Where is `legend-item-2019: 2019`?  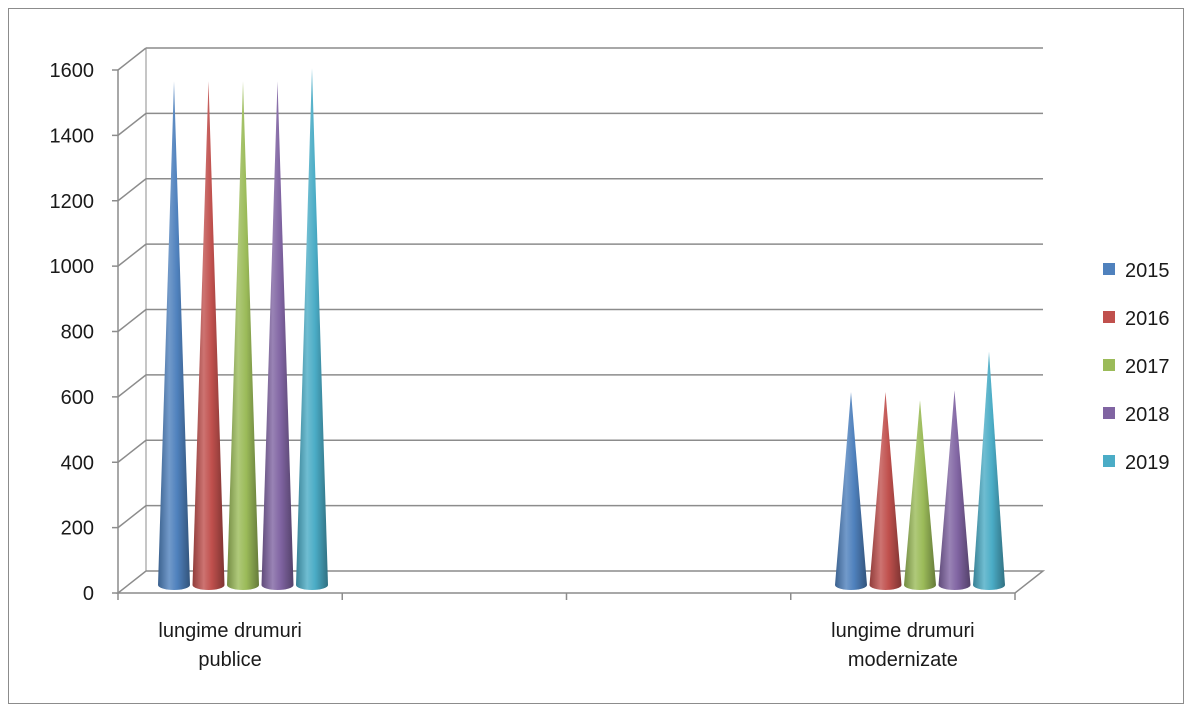
legend-item-2019: 2019 is located at coordinates (1136, 463).